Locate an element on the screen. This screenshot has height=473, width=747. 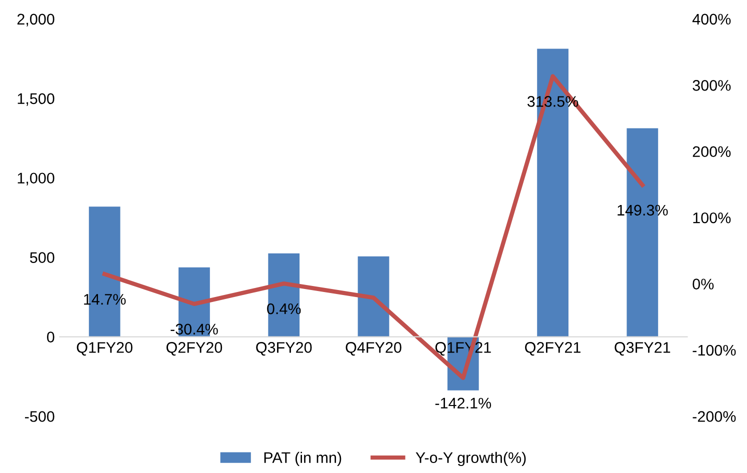
x-tick-label: Q4FY20 is located at coordinates (374, 349).